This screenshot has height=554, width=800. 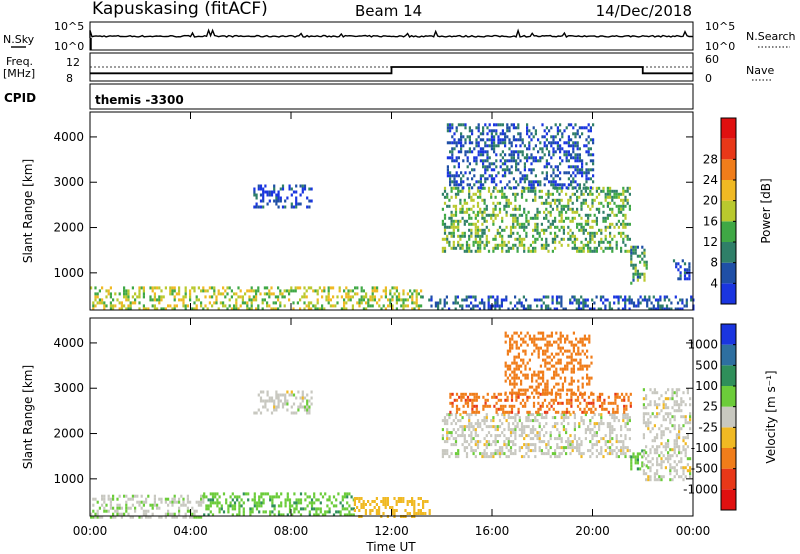 I want to click on power-colorbar-swatch, so click(x=728, y=128).